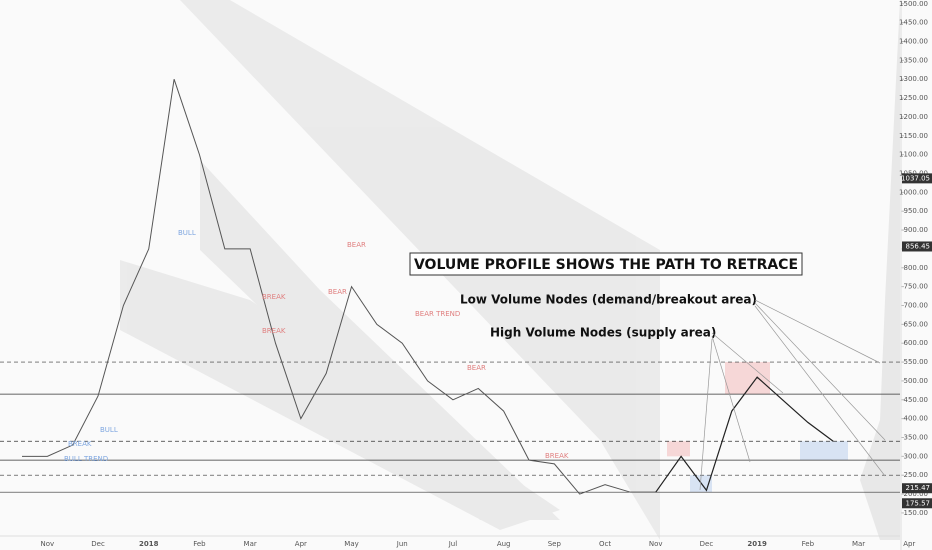 This screenshot has height=550, width=932. I want to click on price-label: 175.57, so click(918, 503).